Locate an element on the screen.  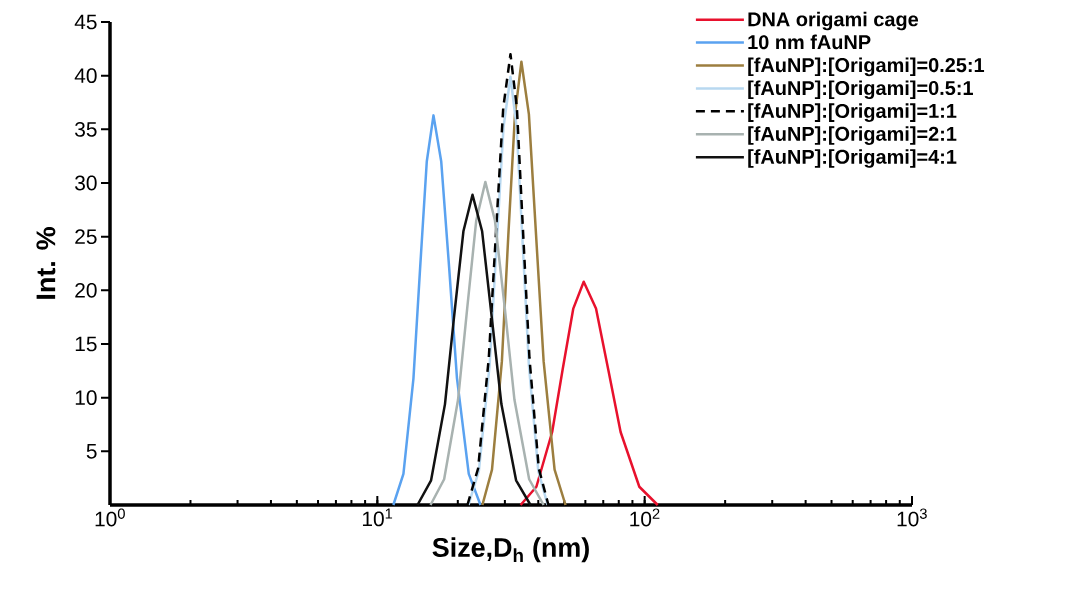
y-tick-label: 30 is located at coordinates (86, 183).